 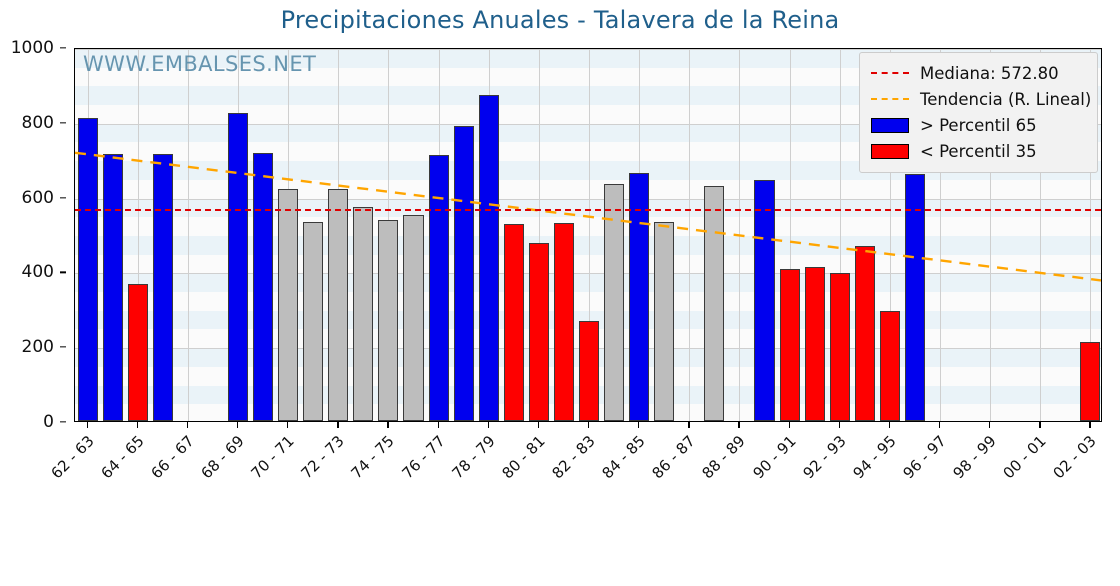 I want to click on legend-item-trend: Tendencia (R. Lineal), so click(x=980, y=99).